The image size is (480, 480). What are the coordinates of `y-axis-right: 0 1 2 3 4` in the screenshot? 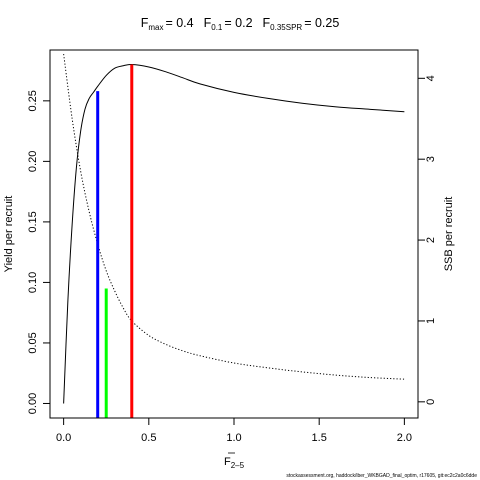 It's located at (427, 240).